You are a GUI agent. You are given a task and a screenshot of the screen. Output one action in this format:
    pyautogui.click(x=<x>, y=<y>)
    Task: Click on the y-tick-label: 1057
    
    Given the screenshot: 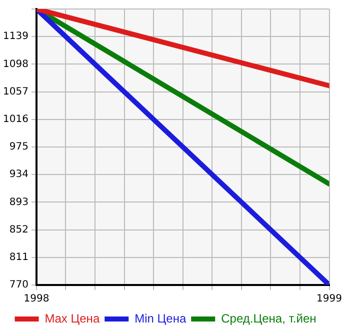 What is the action you would take?
    pyautogui.click(x=15, y=92)
    